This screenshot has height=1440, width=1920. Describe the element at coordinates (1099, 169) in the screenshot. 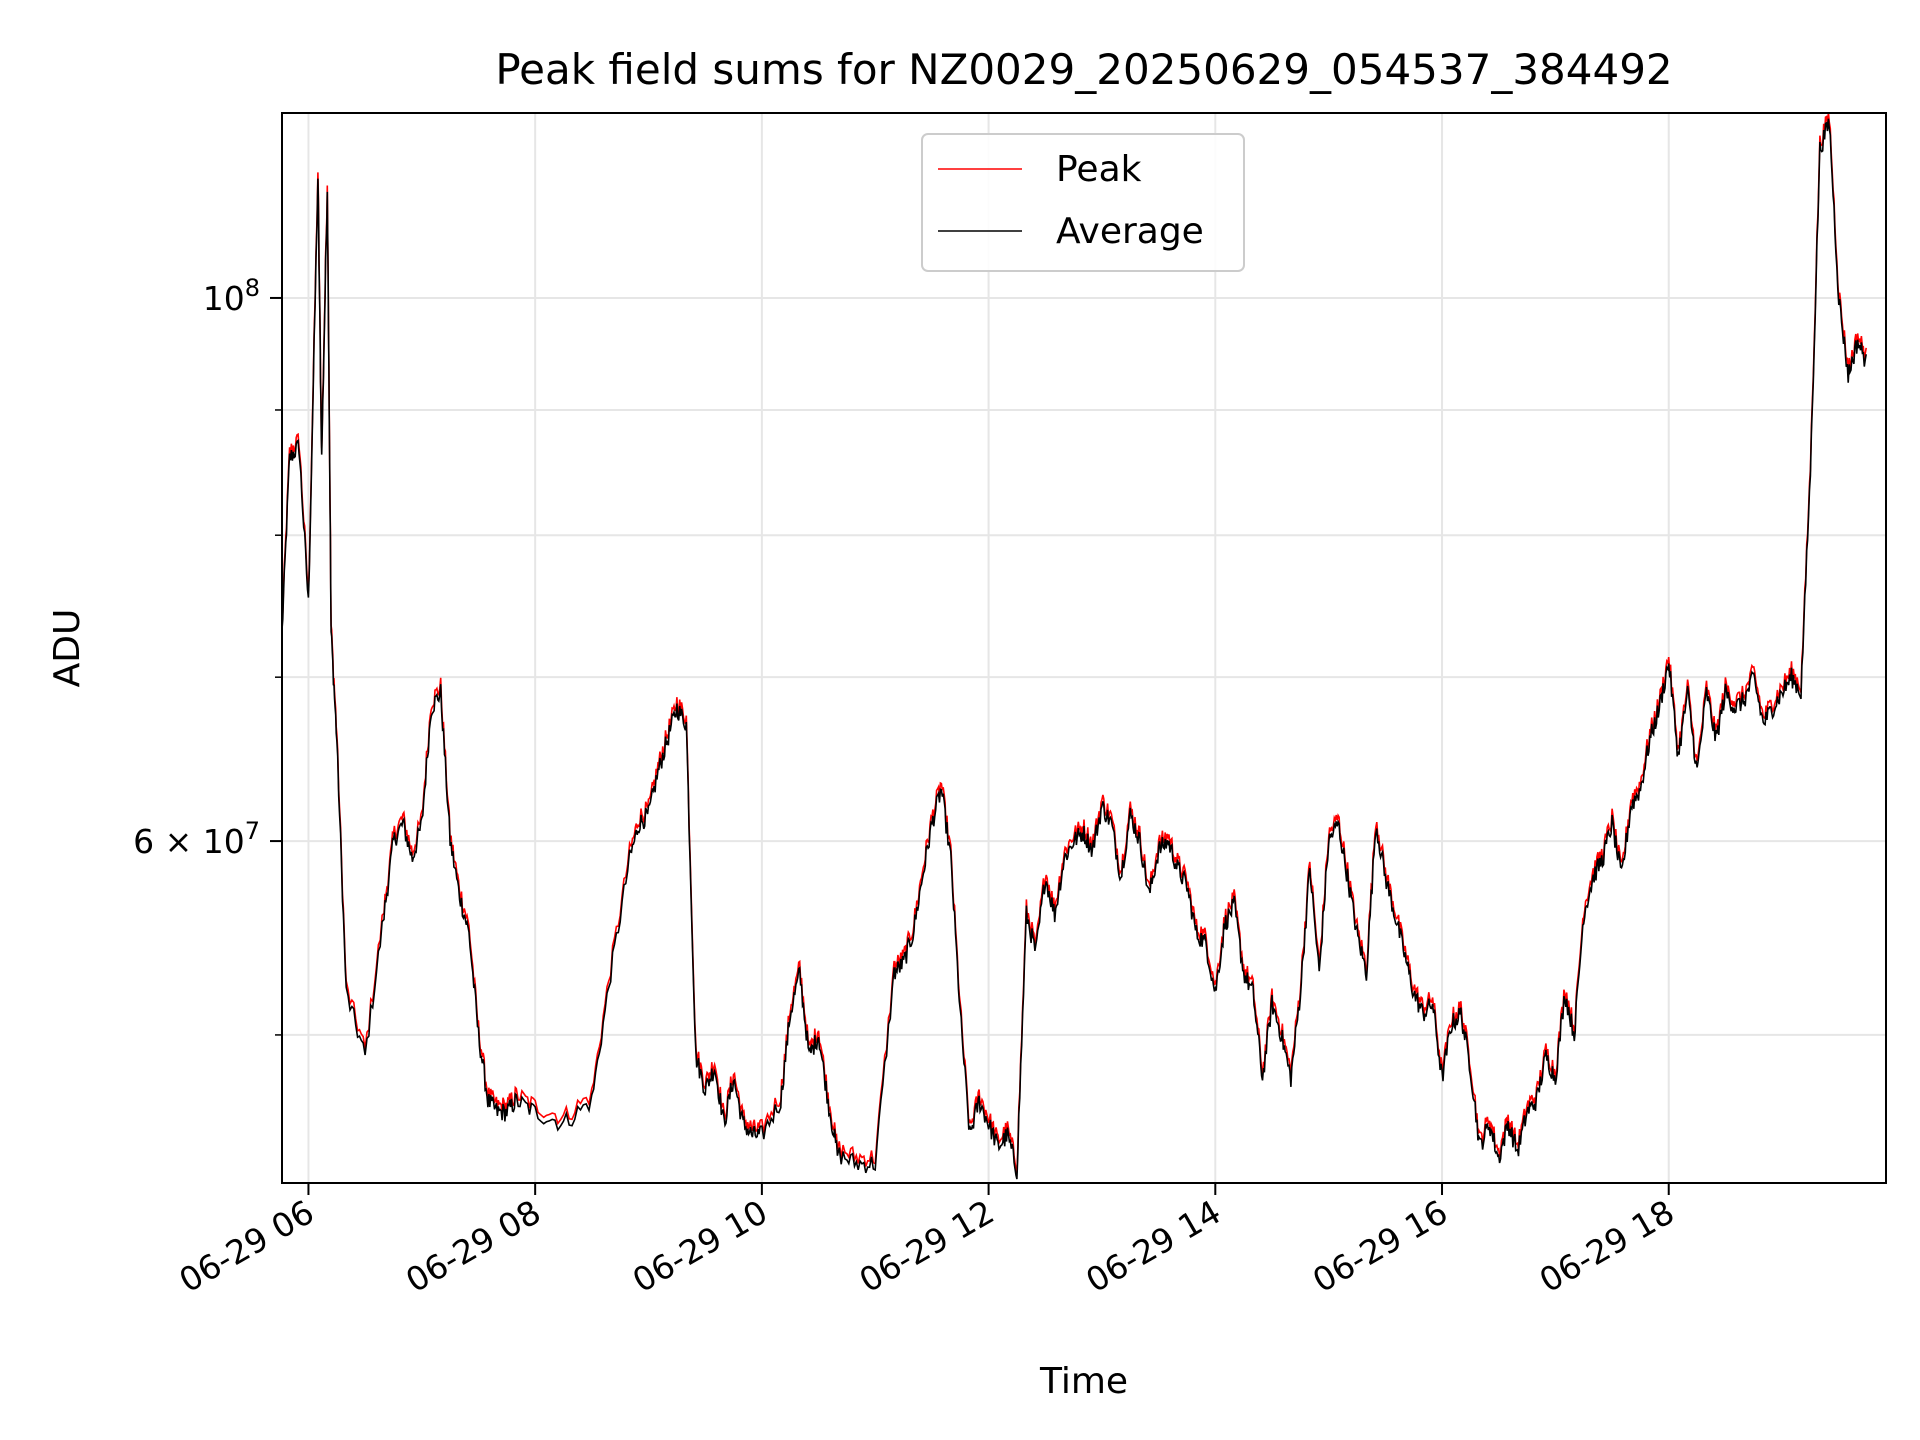

I see `legend-label-peak: Peak` at that location.